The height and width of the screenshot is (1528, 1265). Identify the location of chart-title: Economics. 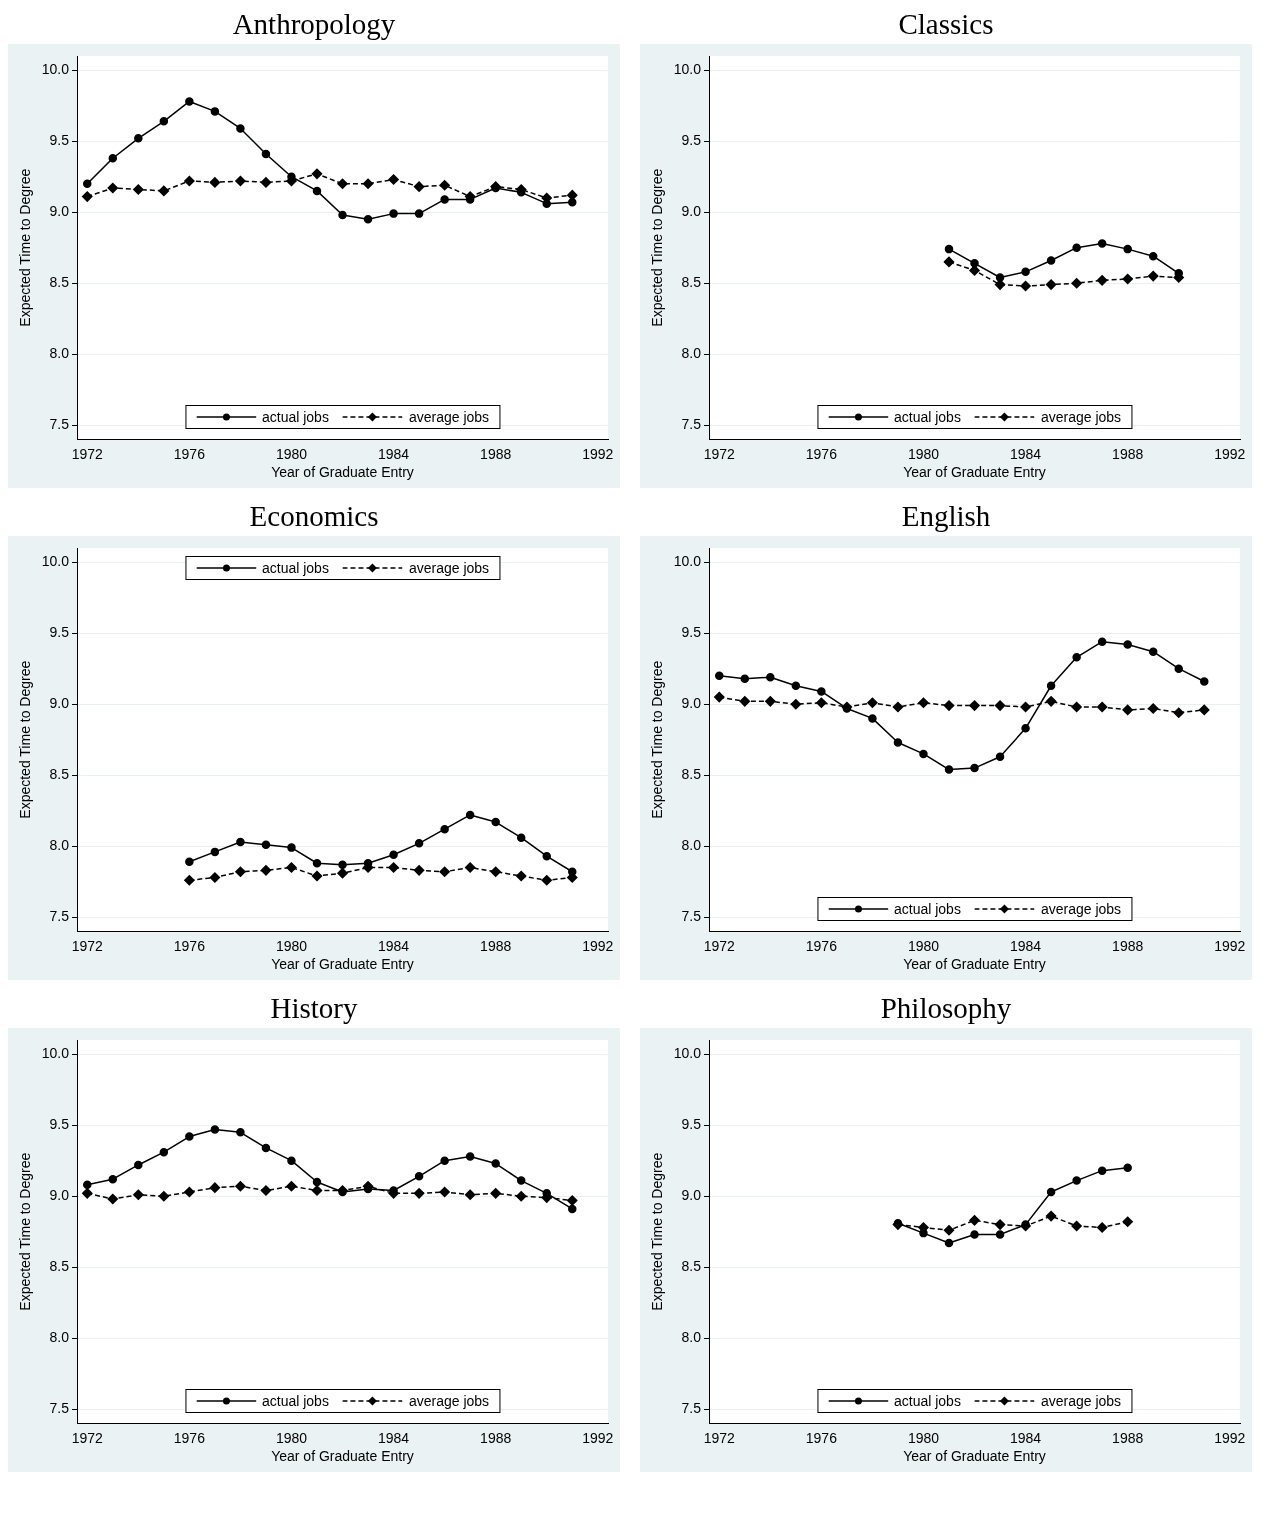
(314, 516).